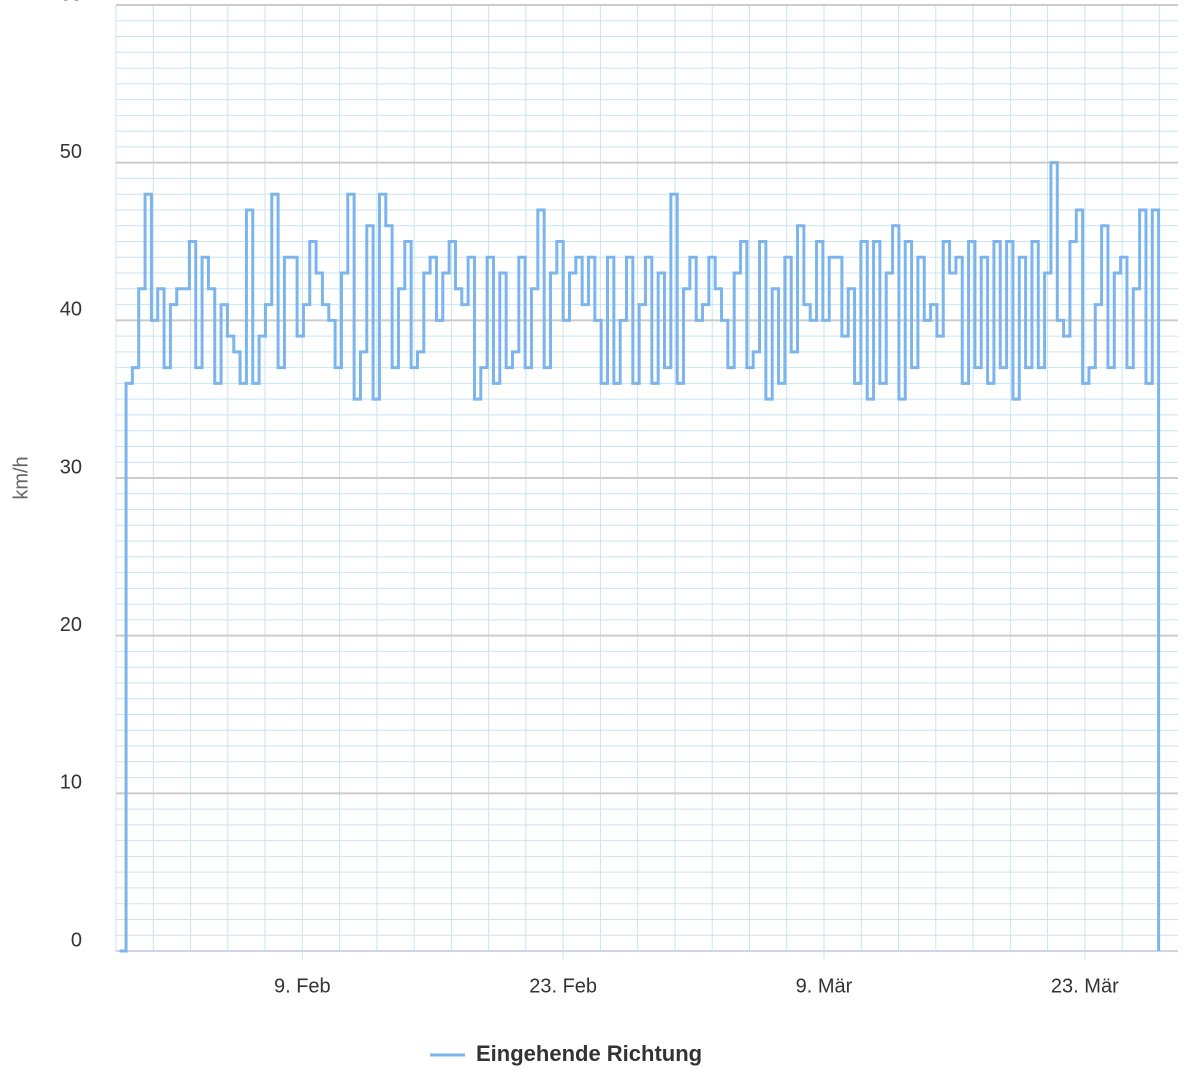 This screenshot has width=1187, height=1074. What do you see at coordinates (71, 2) in the screenshot?
I see `y-tick-label: 60` at bounding box center [71, 2].